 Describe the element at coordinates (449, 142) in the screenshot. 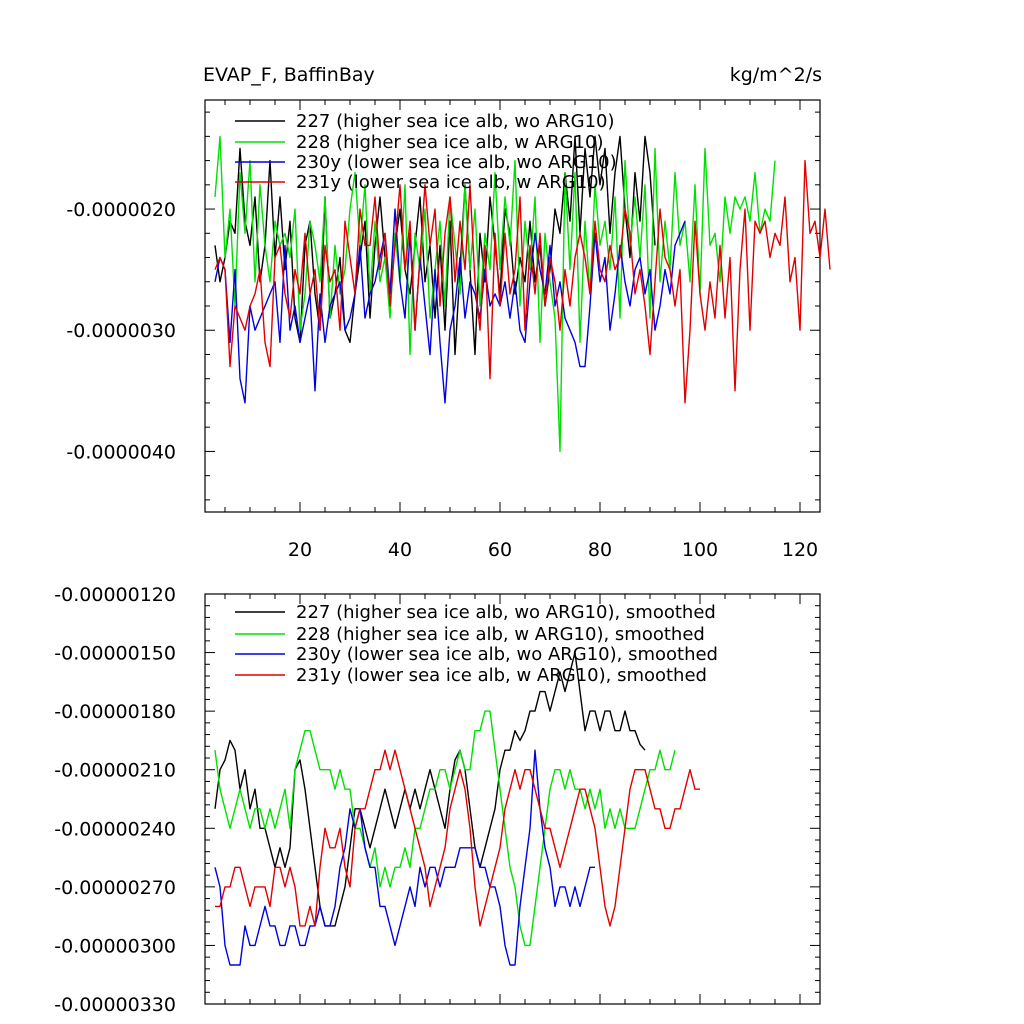

I see `legend-label-228: 228 (higher sea ice alb, w ARG10)` at that location.